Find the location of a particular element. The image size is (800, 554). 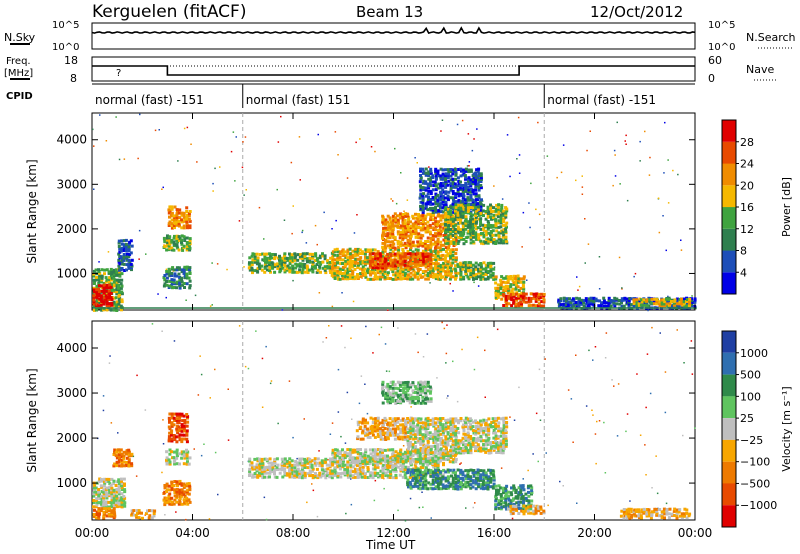

station-title: Kerguelen (fitACF) is located at coordinates (169, 12).